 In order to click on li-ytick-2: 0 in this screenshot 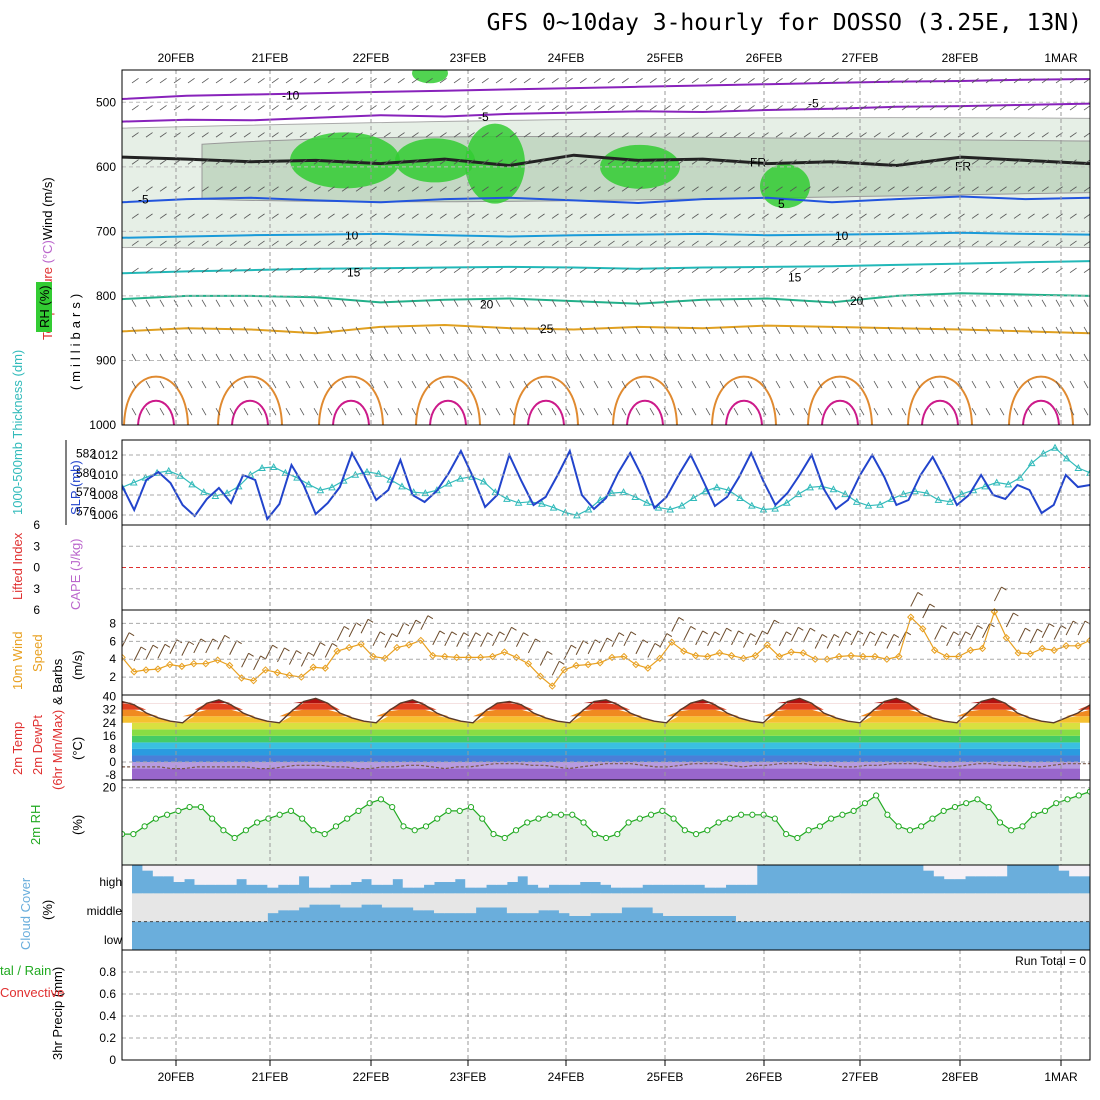, I will do `click(36, 568)`.